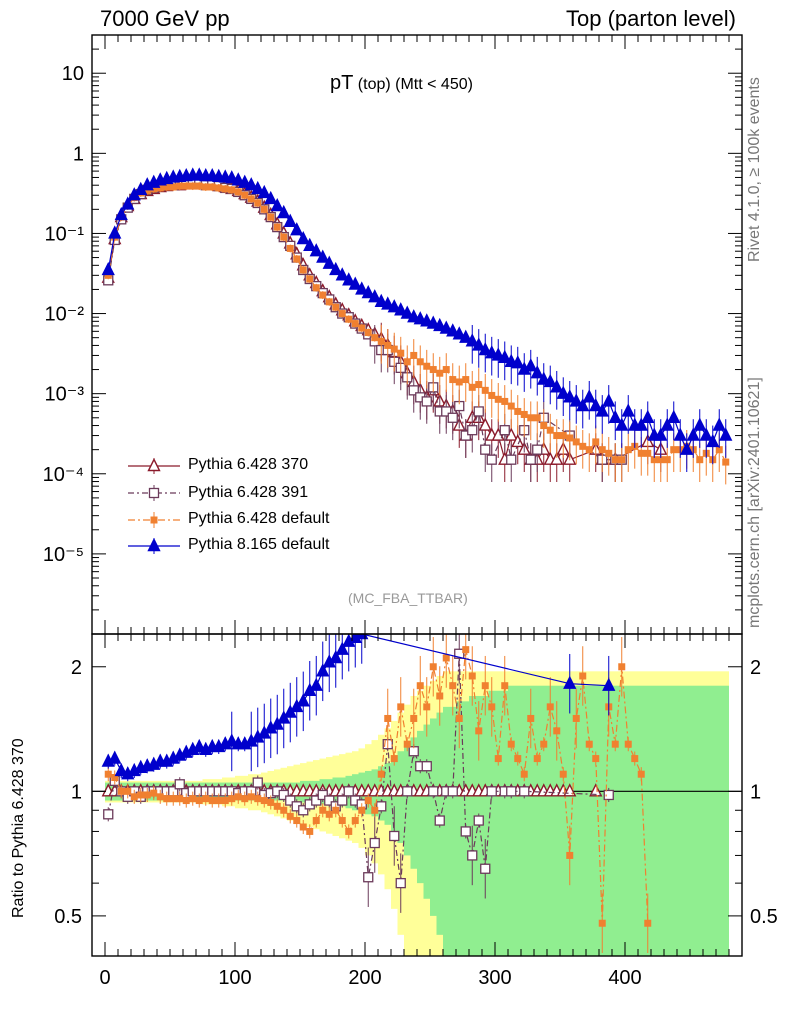 This screenshot has height=1029, width=786. What do you see at coordinates (624, 978) in the screenshot?
I see `x-tick-label: 400` at bounding box center [624, 978].